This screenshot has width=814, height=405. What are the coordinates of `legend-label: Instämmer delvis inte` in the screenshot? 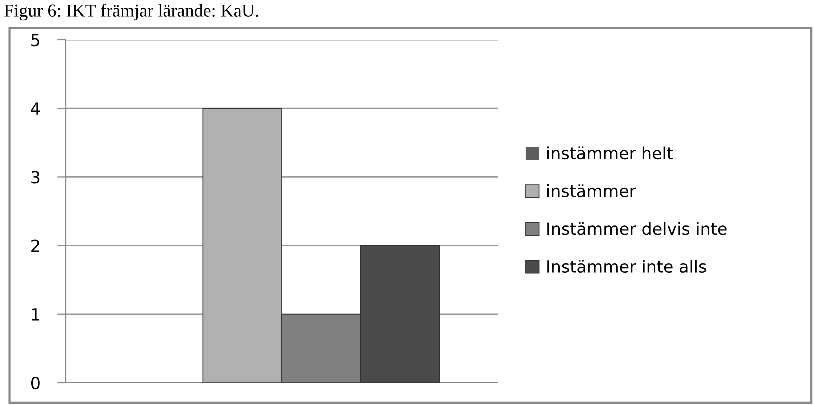 It's located at (637, 229).